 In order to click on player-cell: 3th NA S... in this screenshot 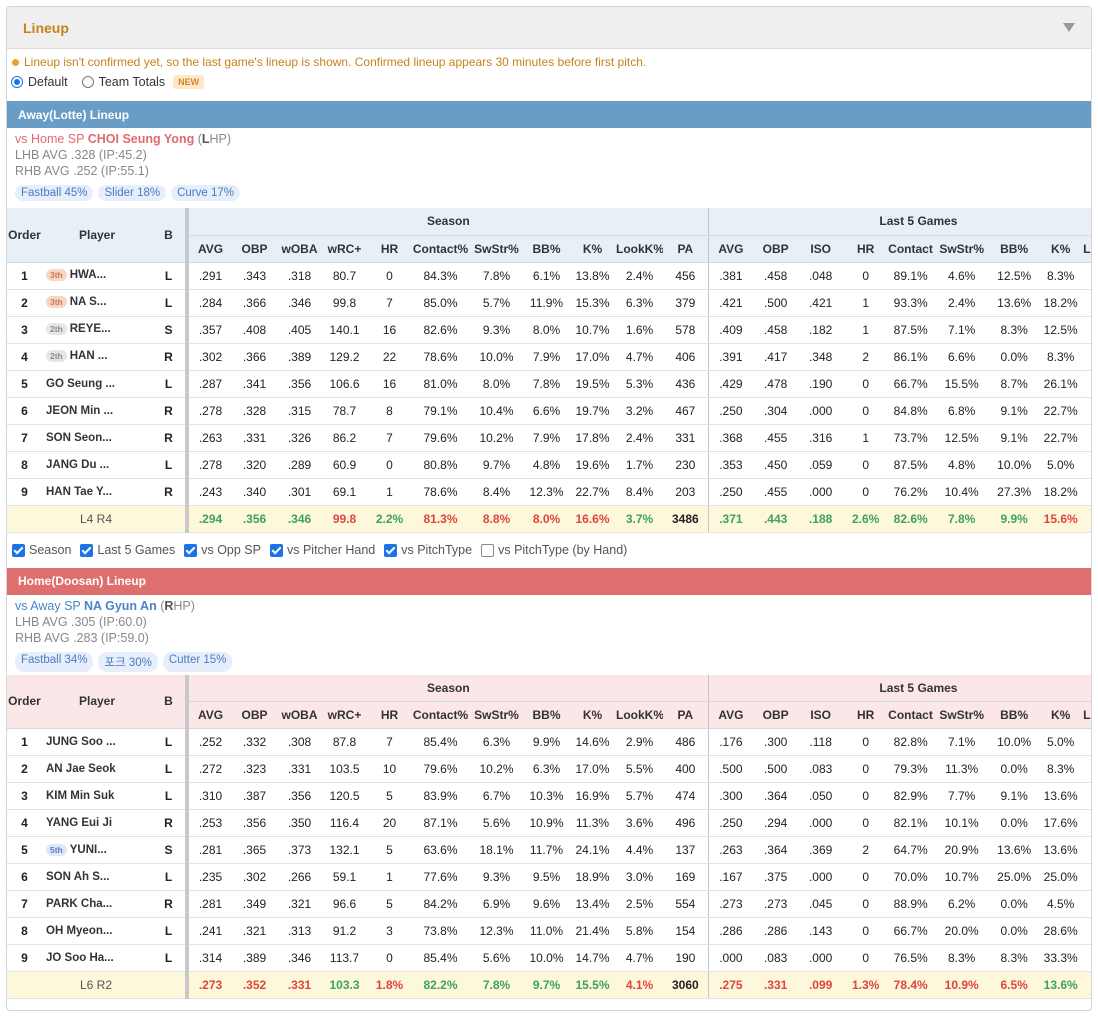, I will do `click(97, 303)`.